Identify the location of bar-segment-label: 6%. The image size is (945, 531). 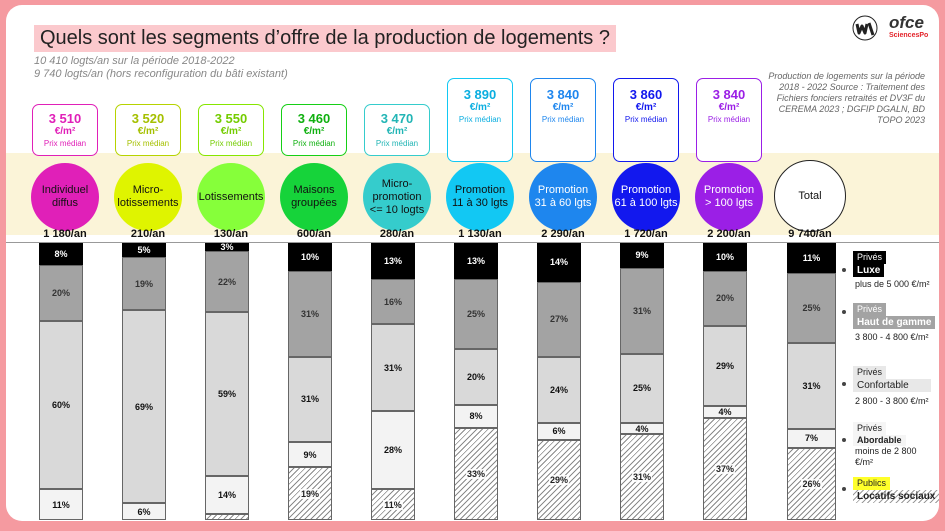
(559, 431).